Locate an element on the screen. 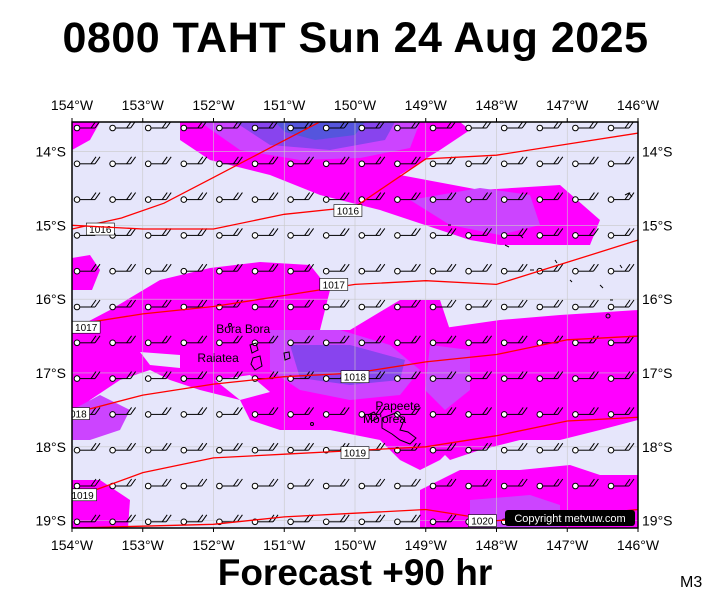 The height and width of the screenshot is (600, 711). latitude-labels-left: 14°S 15°S 16°S 17°S 18°S 19°S is located at coordinates (50, 336).